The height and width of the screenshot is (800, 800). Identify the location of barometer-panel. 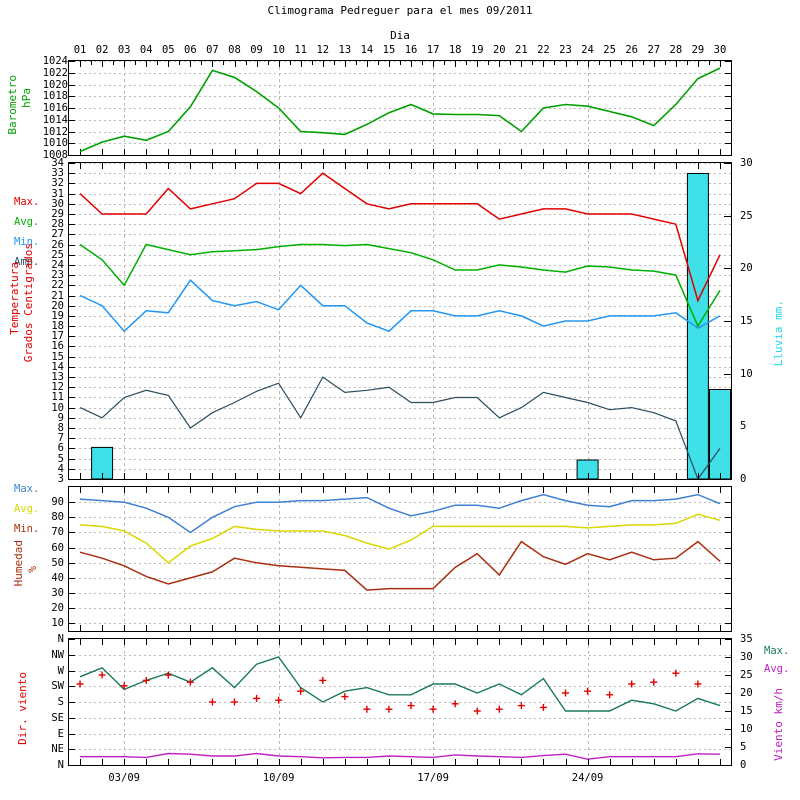
(400, 108).